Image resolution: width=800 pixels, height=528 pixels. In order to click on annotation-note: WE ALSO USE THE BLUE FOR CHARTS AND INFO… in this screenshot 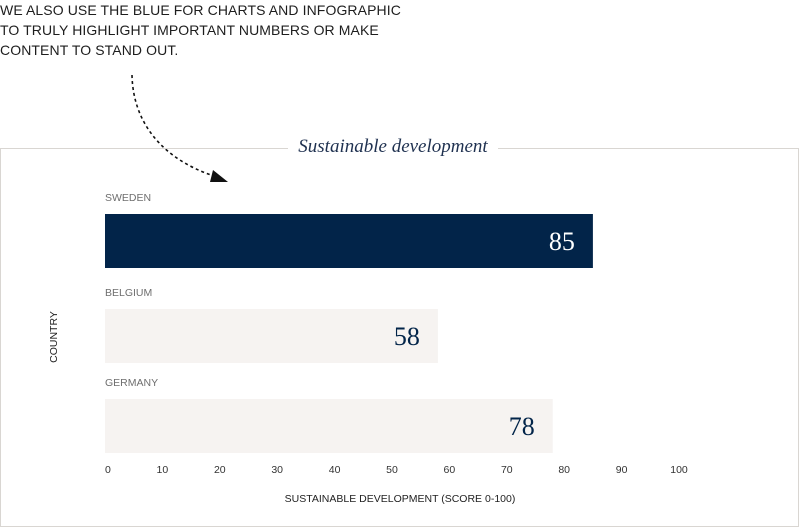, I will do `click(200, 30)`.